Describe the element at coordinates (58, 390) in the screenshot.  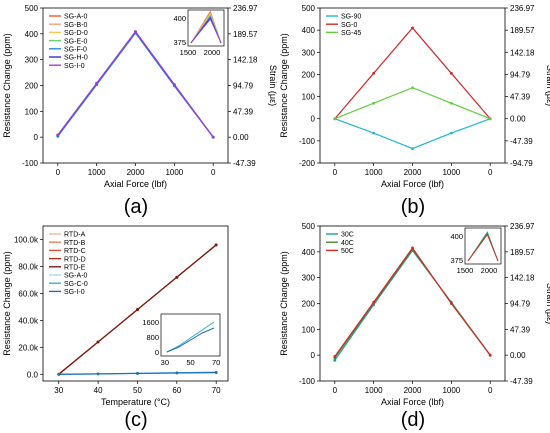
I see `x-tick-label: 30` at that location.